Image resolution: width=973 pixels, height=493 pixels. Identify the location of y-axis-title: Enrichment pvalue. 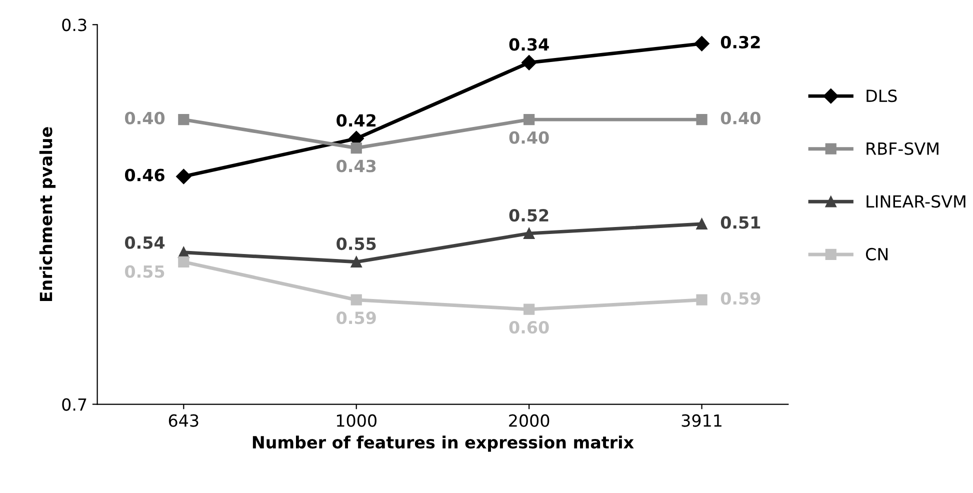
(47, 214).